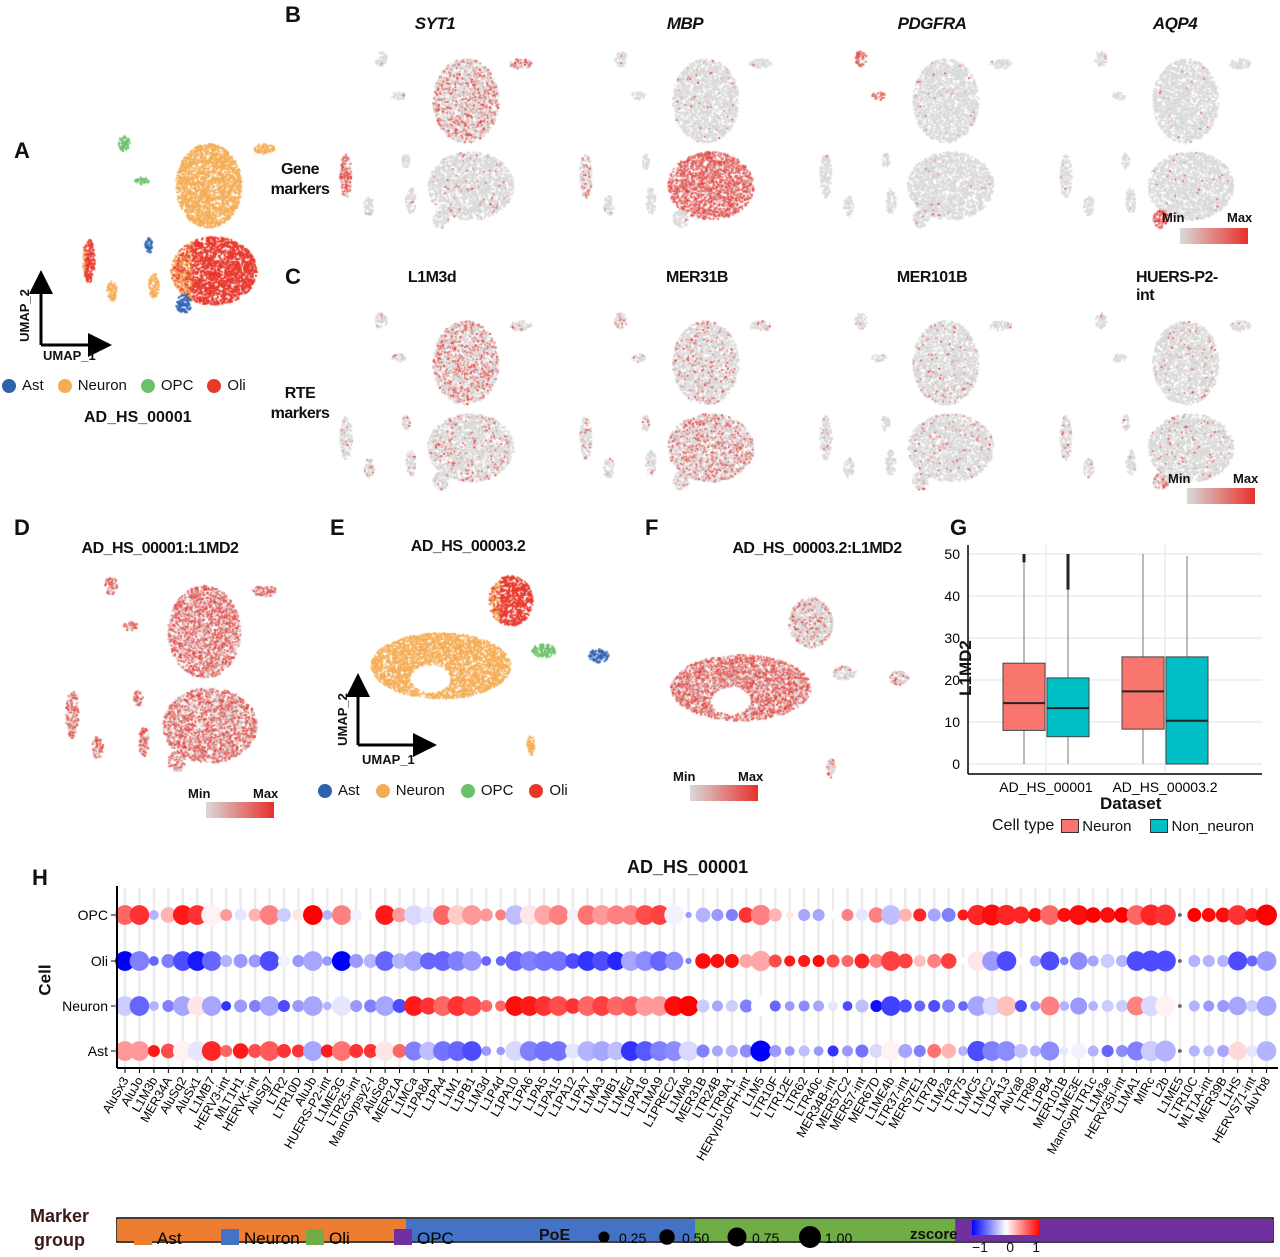 This screenshot has height=1257, width=1280. Describe the element at coordinates (33, 385) in the screenshot. I see `legend-label: Ast` at that location.